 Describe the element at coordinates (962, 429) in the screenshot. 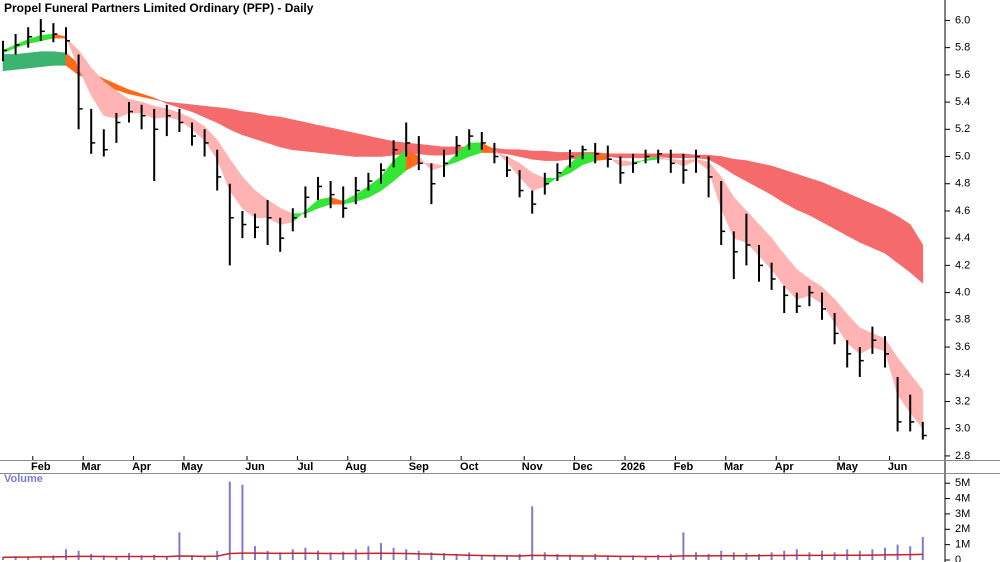

I see `y-tick-label: 3.0` at that location.